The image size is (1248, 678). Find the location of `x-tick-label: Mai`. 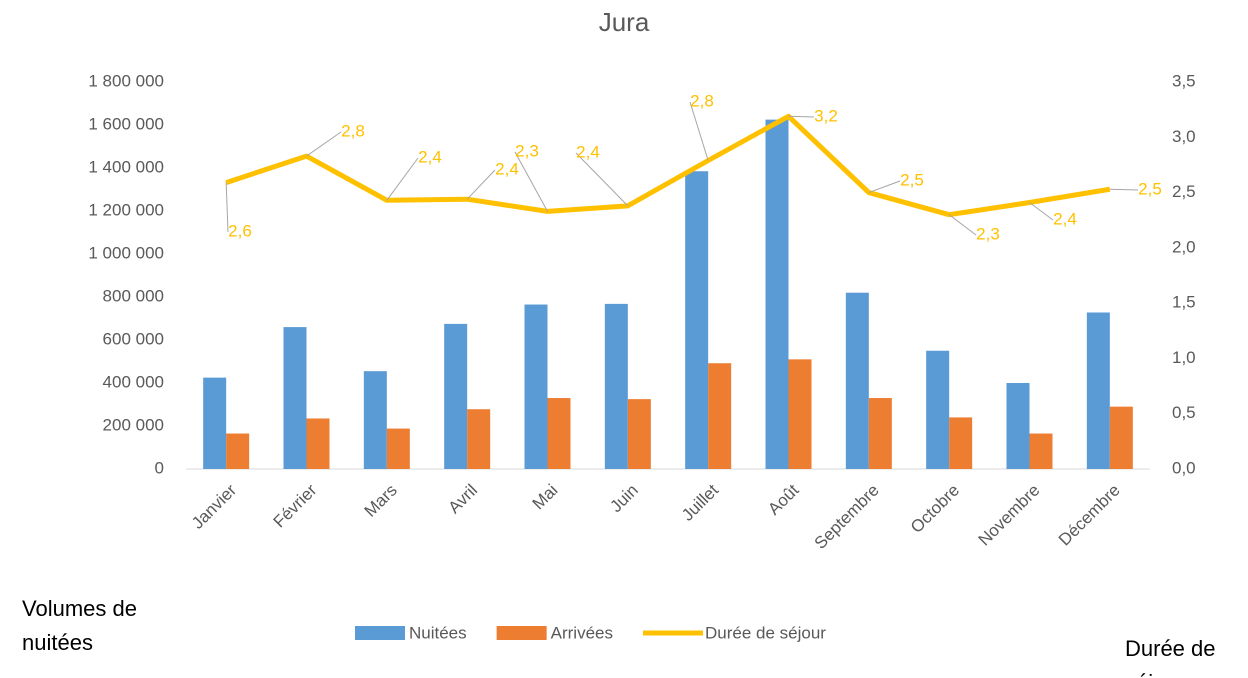

x-tick-label: Mai is located at coordinates (545, 497).